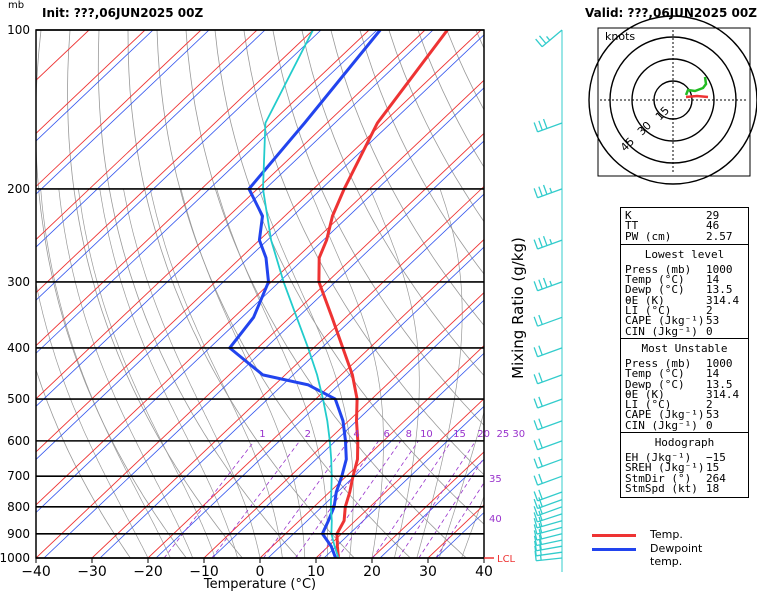 This screenshot has height=591, width=757. I want to click on index-row: Temp (°C) 14, so click(684, 374).